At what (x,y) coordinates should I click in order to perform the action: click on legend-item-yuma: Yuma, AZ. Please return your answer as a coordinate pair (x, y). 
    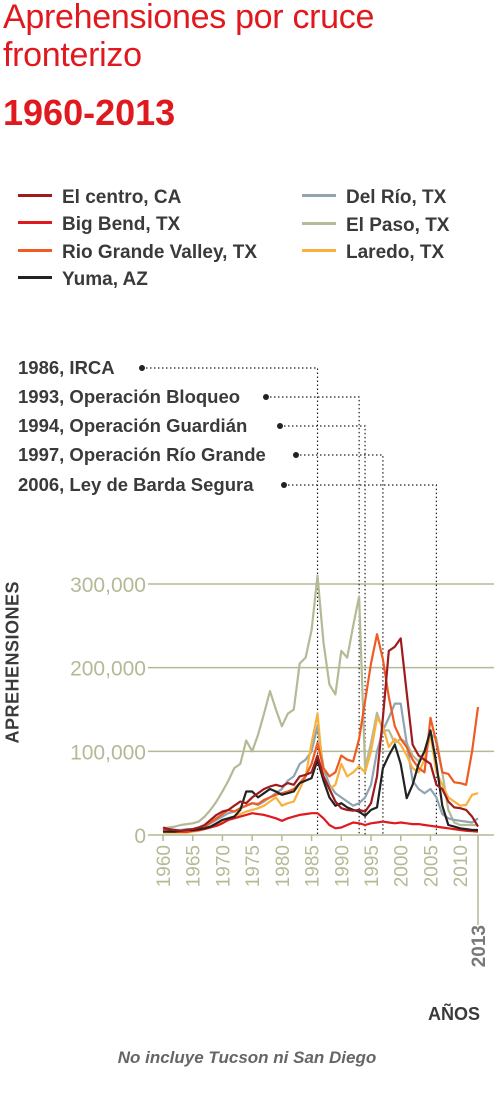
    Looking at the image, I should click on (83, 280).